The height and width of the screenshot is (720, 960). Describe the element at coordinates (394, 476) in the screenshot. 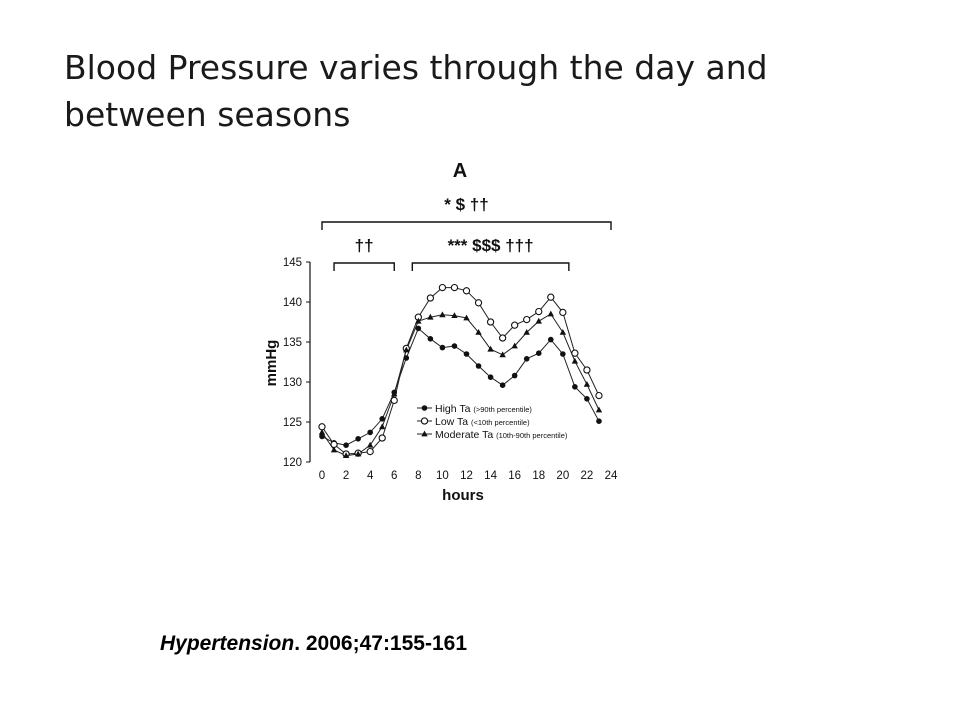

I see `x-tick-label-6: 6` at that location.